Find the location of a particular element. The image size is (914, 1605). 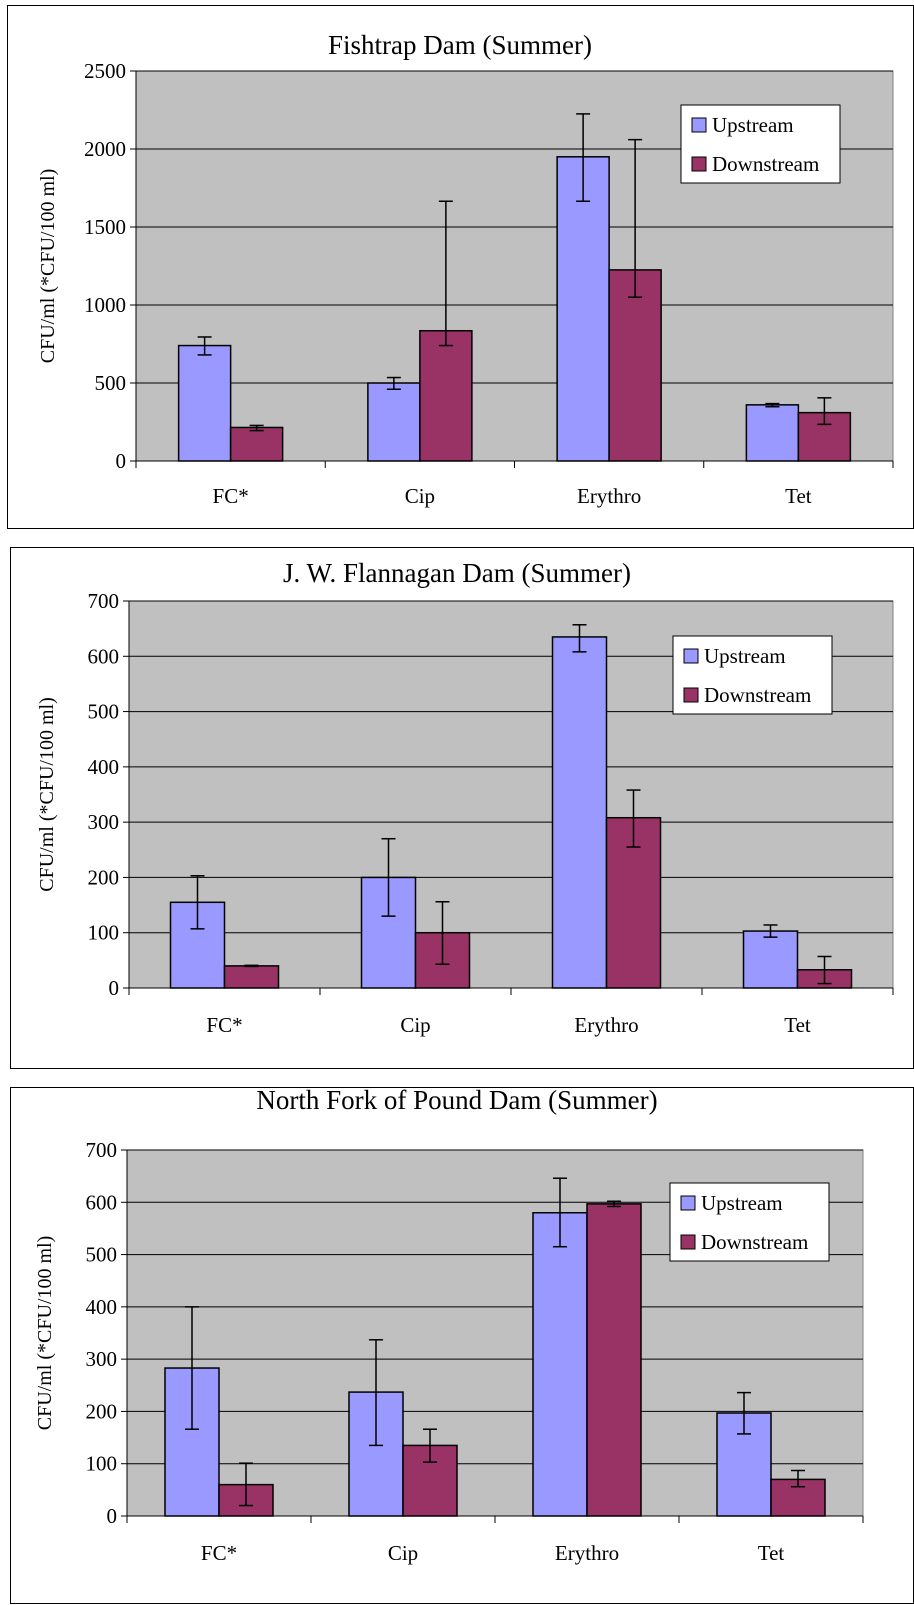

chart-title: North Fork of Pound Dam (Summer) is located at coordinates (456, 1101).